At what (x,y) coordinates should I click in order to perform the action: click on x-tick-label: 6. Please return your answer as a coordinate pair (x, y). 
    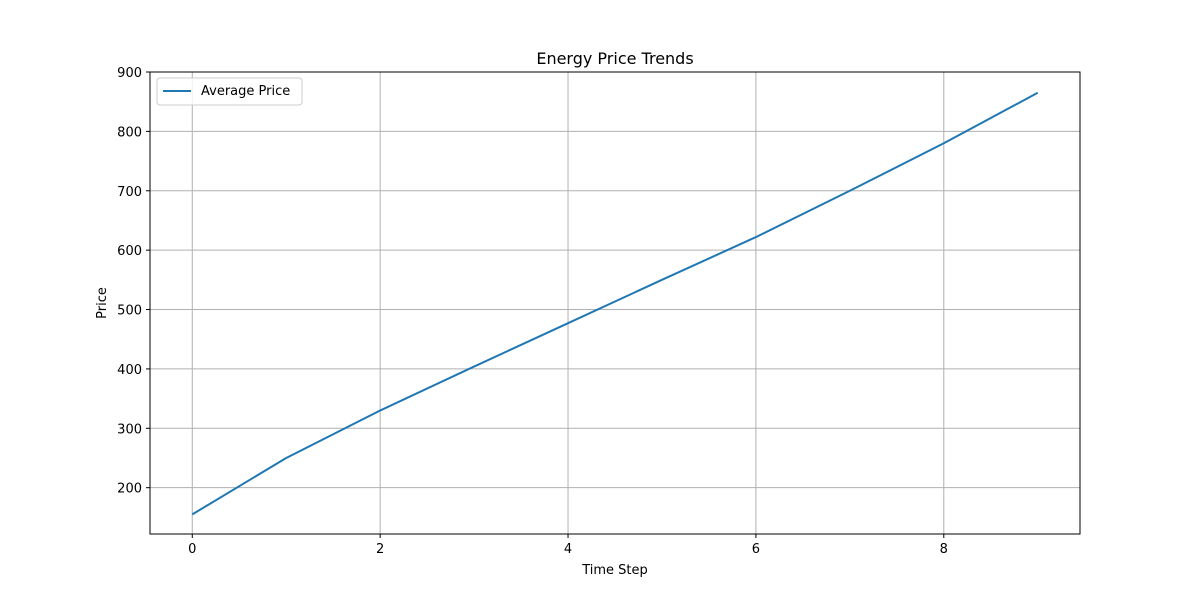
    Looking at the image, I should click on (756, 549).